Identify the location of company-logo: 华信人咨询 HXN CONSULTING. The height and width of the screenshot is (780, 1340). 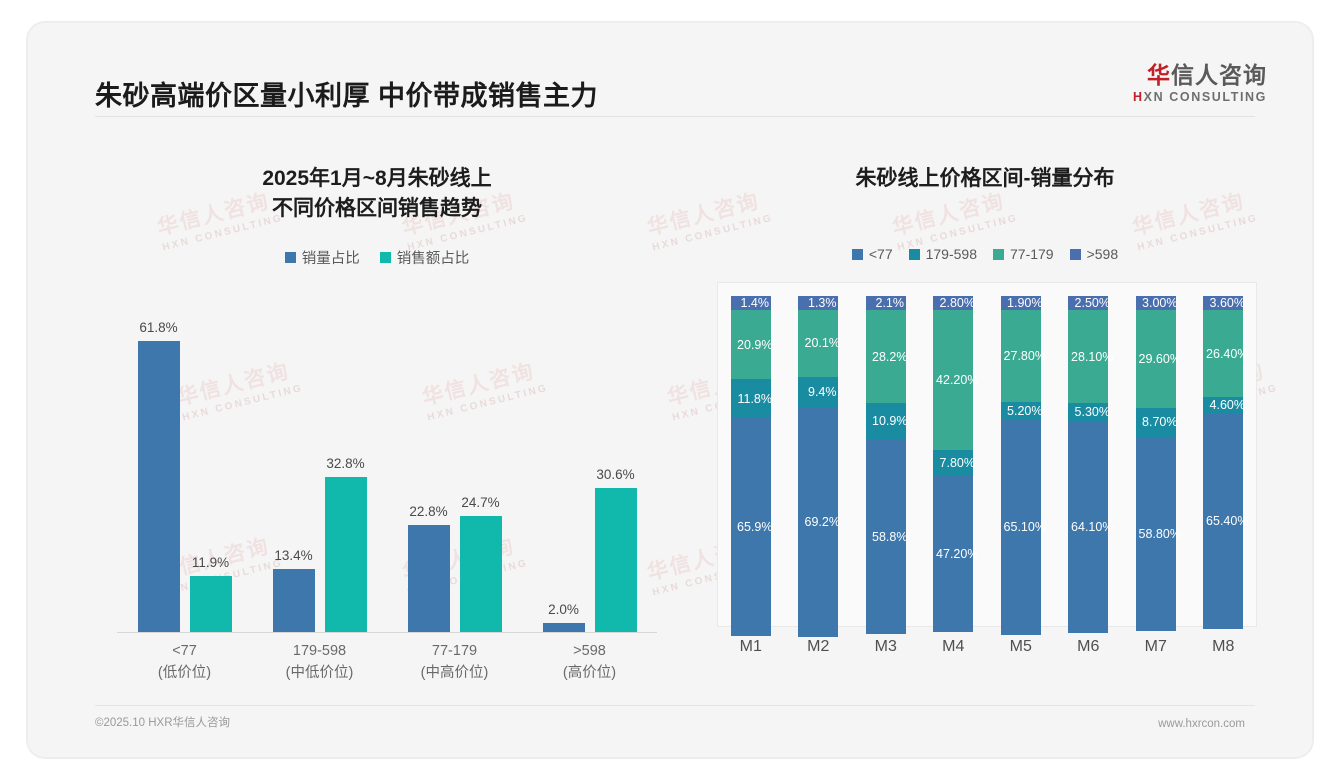
(1200, 83).